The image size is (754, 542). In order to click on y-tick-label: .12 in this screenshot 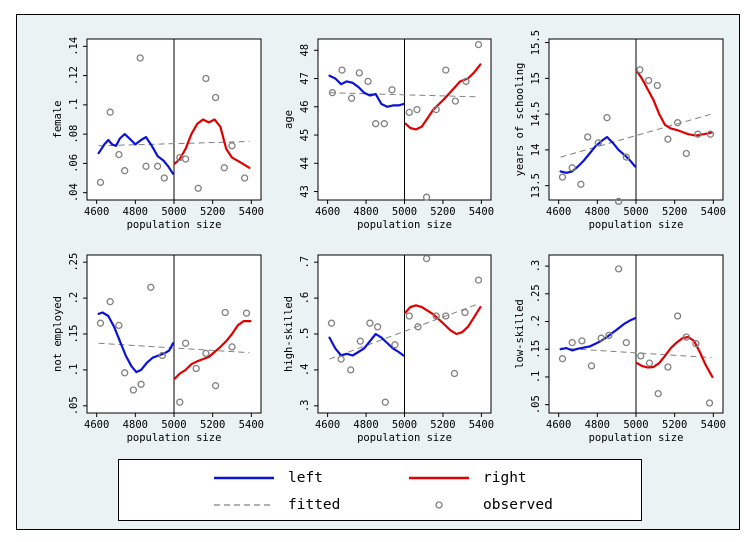, I will do `click(74, 75)`.